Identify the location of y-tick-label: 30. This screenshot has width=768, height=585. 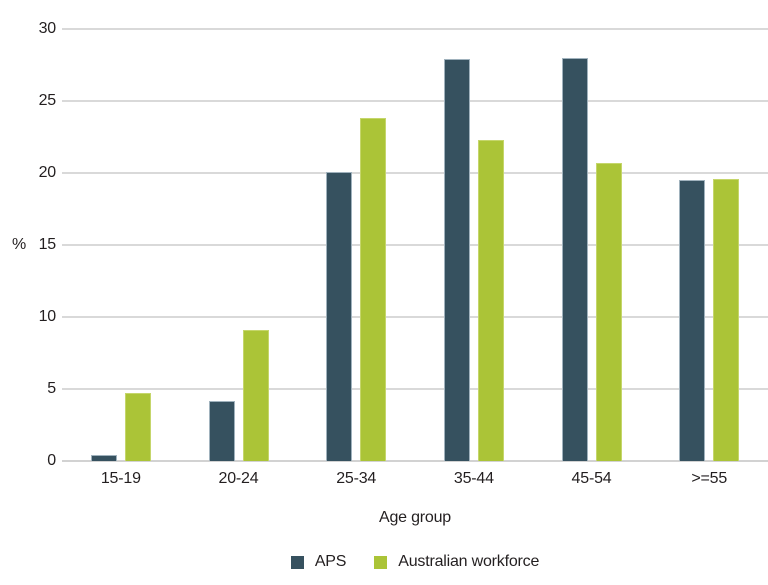
(47, 28).